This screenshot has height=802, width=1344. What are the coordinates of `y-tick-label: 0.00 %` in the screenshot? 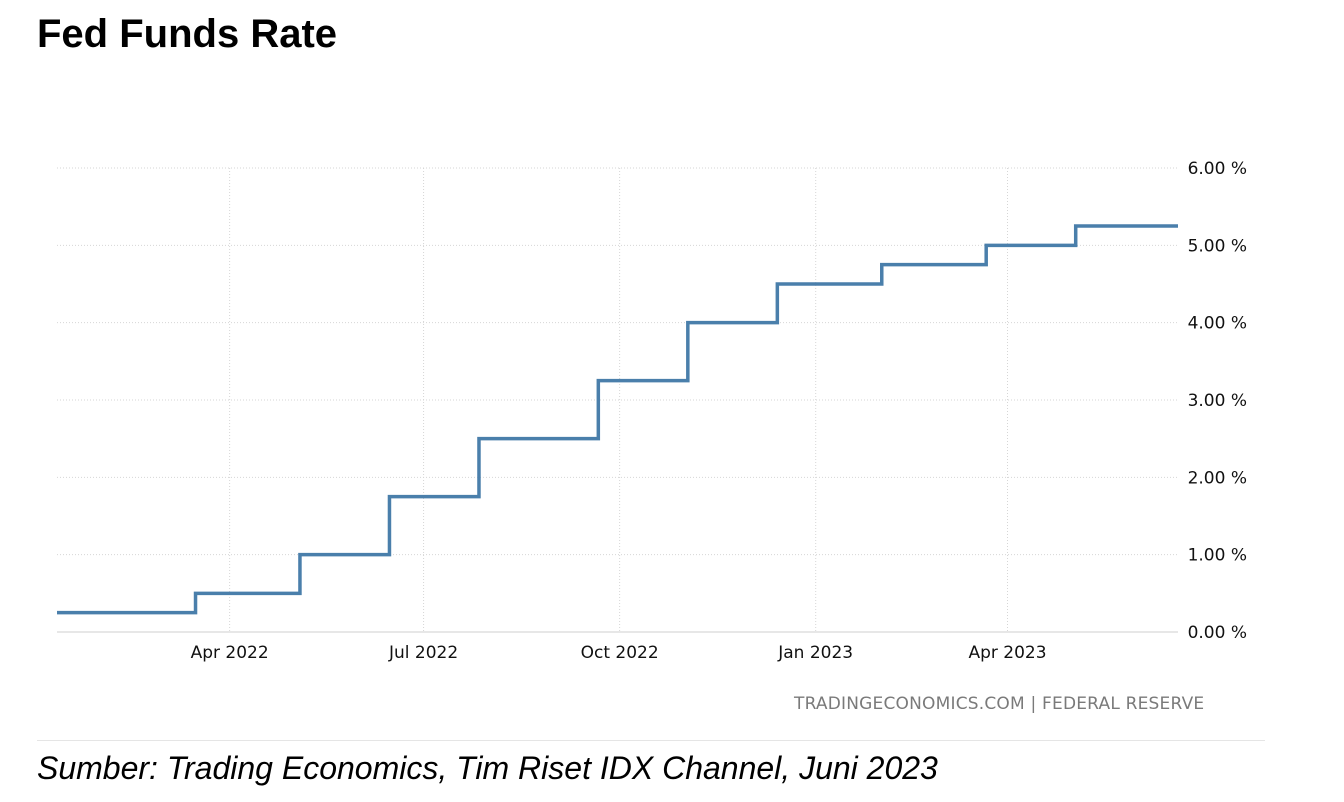 It's located at (1217, 633).